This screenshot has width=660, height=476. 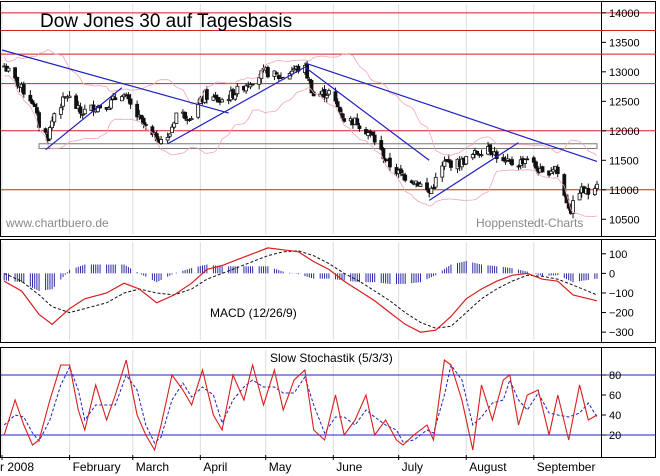 What do you see at coordinates (621, 294) in the screenshot?
I see `macd-ytick-label-2: −100` at bounding box center [621, 294].